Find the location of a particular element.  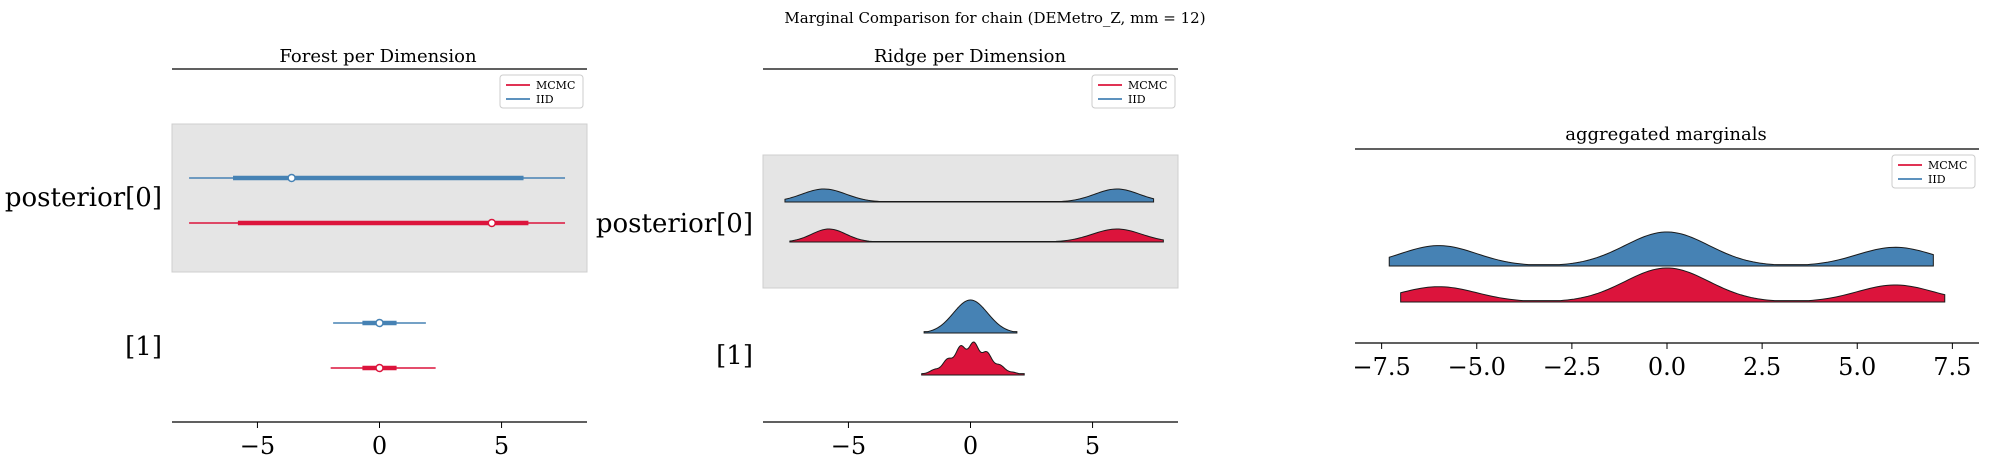

forest-panel-title: Forest per Dimension is located at coordinates (378, 56).